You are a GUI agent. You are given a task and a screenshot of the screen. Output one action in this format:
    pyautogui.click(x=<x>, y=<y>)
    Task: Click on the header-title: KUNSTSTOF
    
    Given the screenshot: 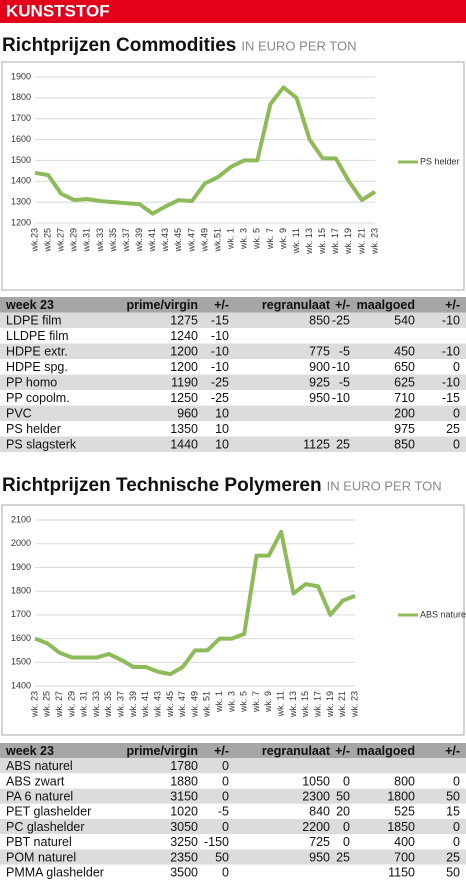 What is the action you would take?
    pyautogui.click(x=58, y=10)
    